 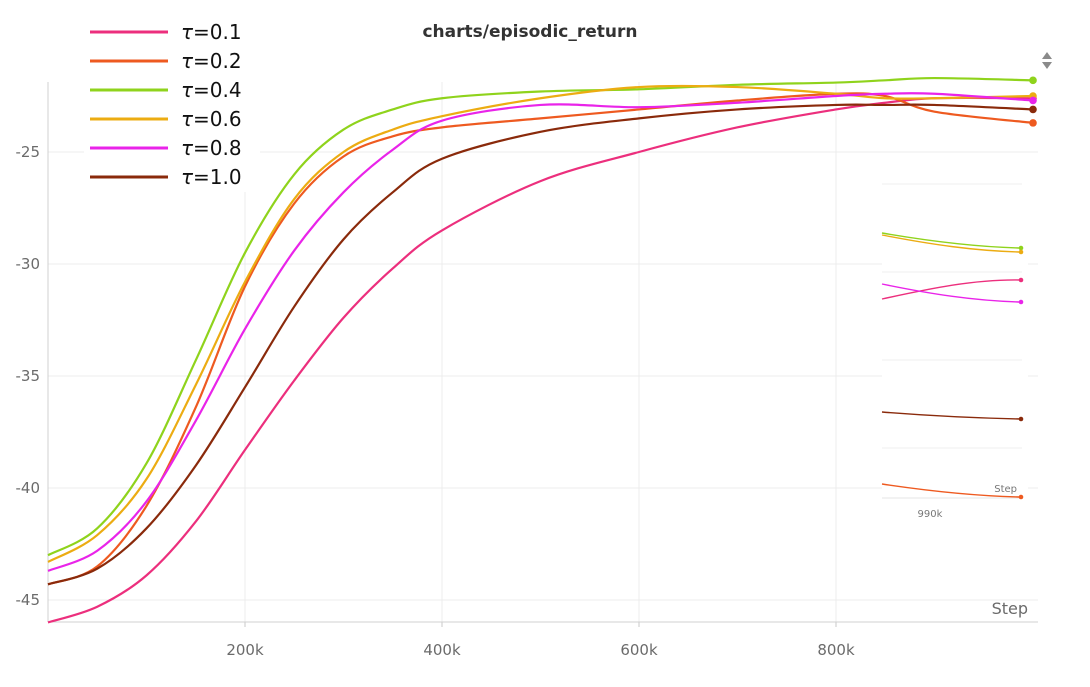 What do you see at coordinates (930, 514) in the screenshot?
I see `inset-x-tick-label: 990k` at bounding box center [930, 514].